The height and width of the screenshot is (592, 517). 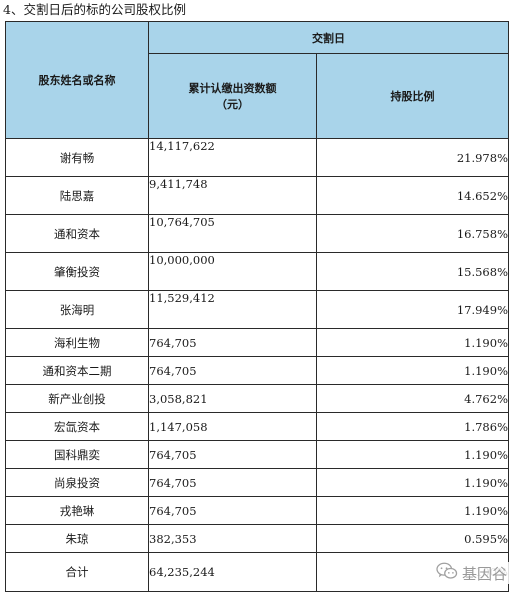 What do you see at coordinates (77, 538) in the screenshot?
I see `shareholder-name: 朱琼` at bounding box center [77, 538].